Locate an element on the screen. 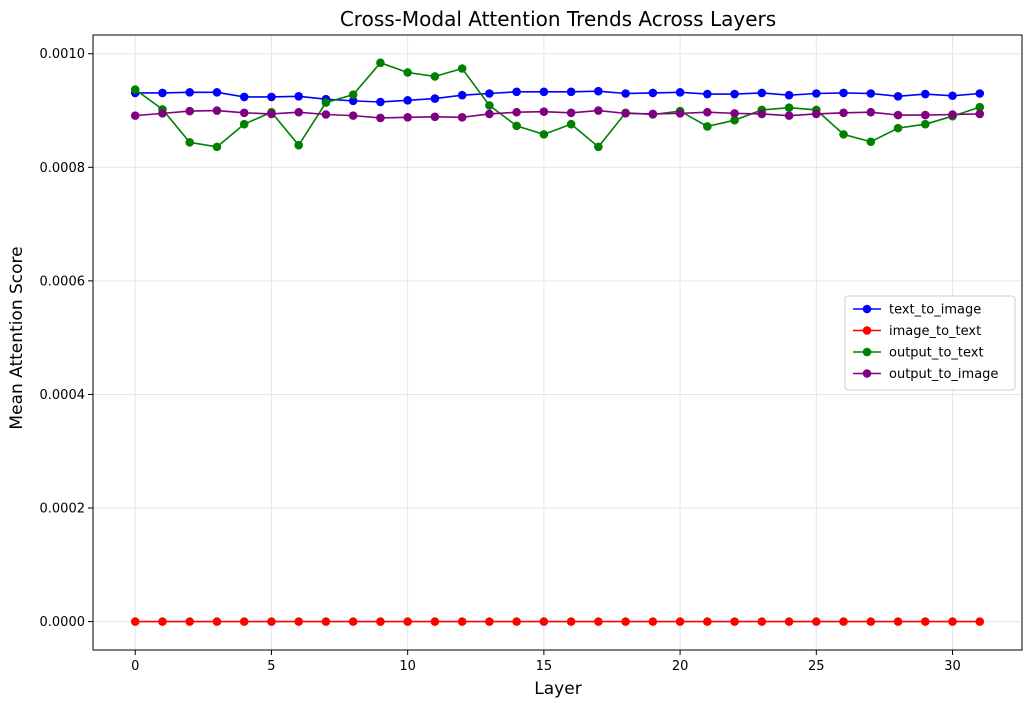 This screenshot has height=708, width=1032. y-tick-label: 0.0002 is located at coordinates (63, 509).